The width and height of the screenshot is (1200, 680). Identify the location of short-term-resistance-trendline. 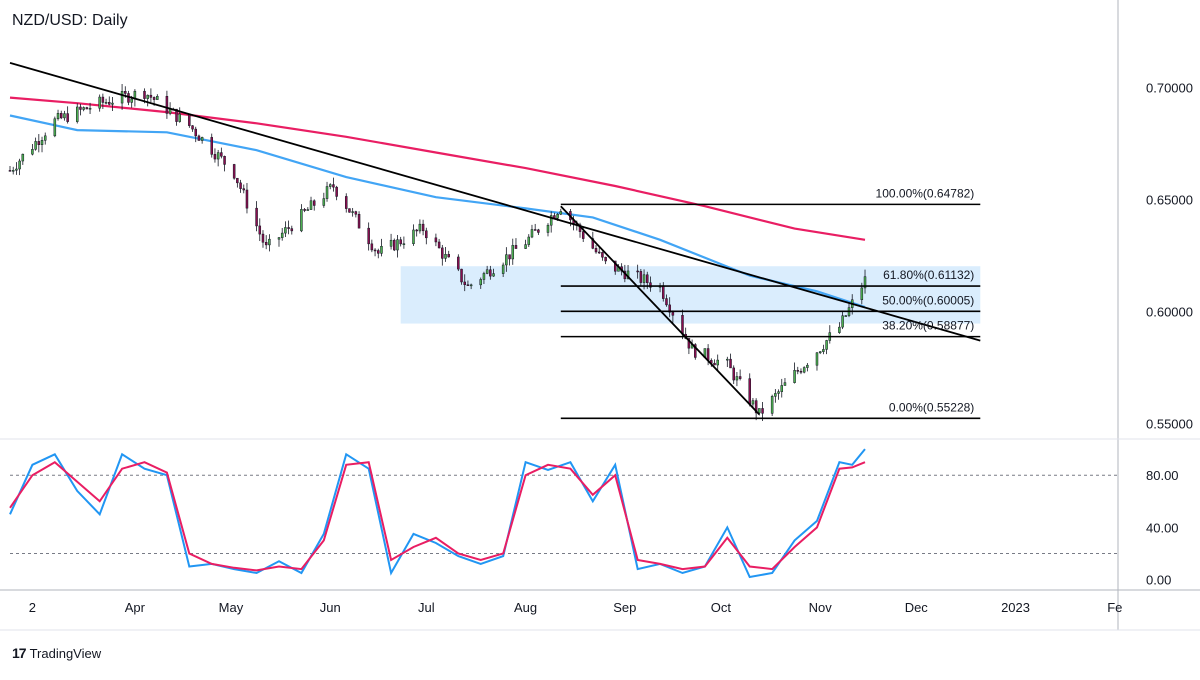
(660, 310).